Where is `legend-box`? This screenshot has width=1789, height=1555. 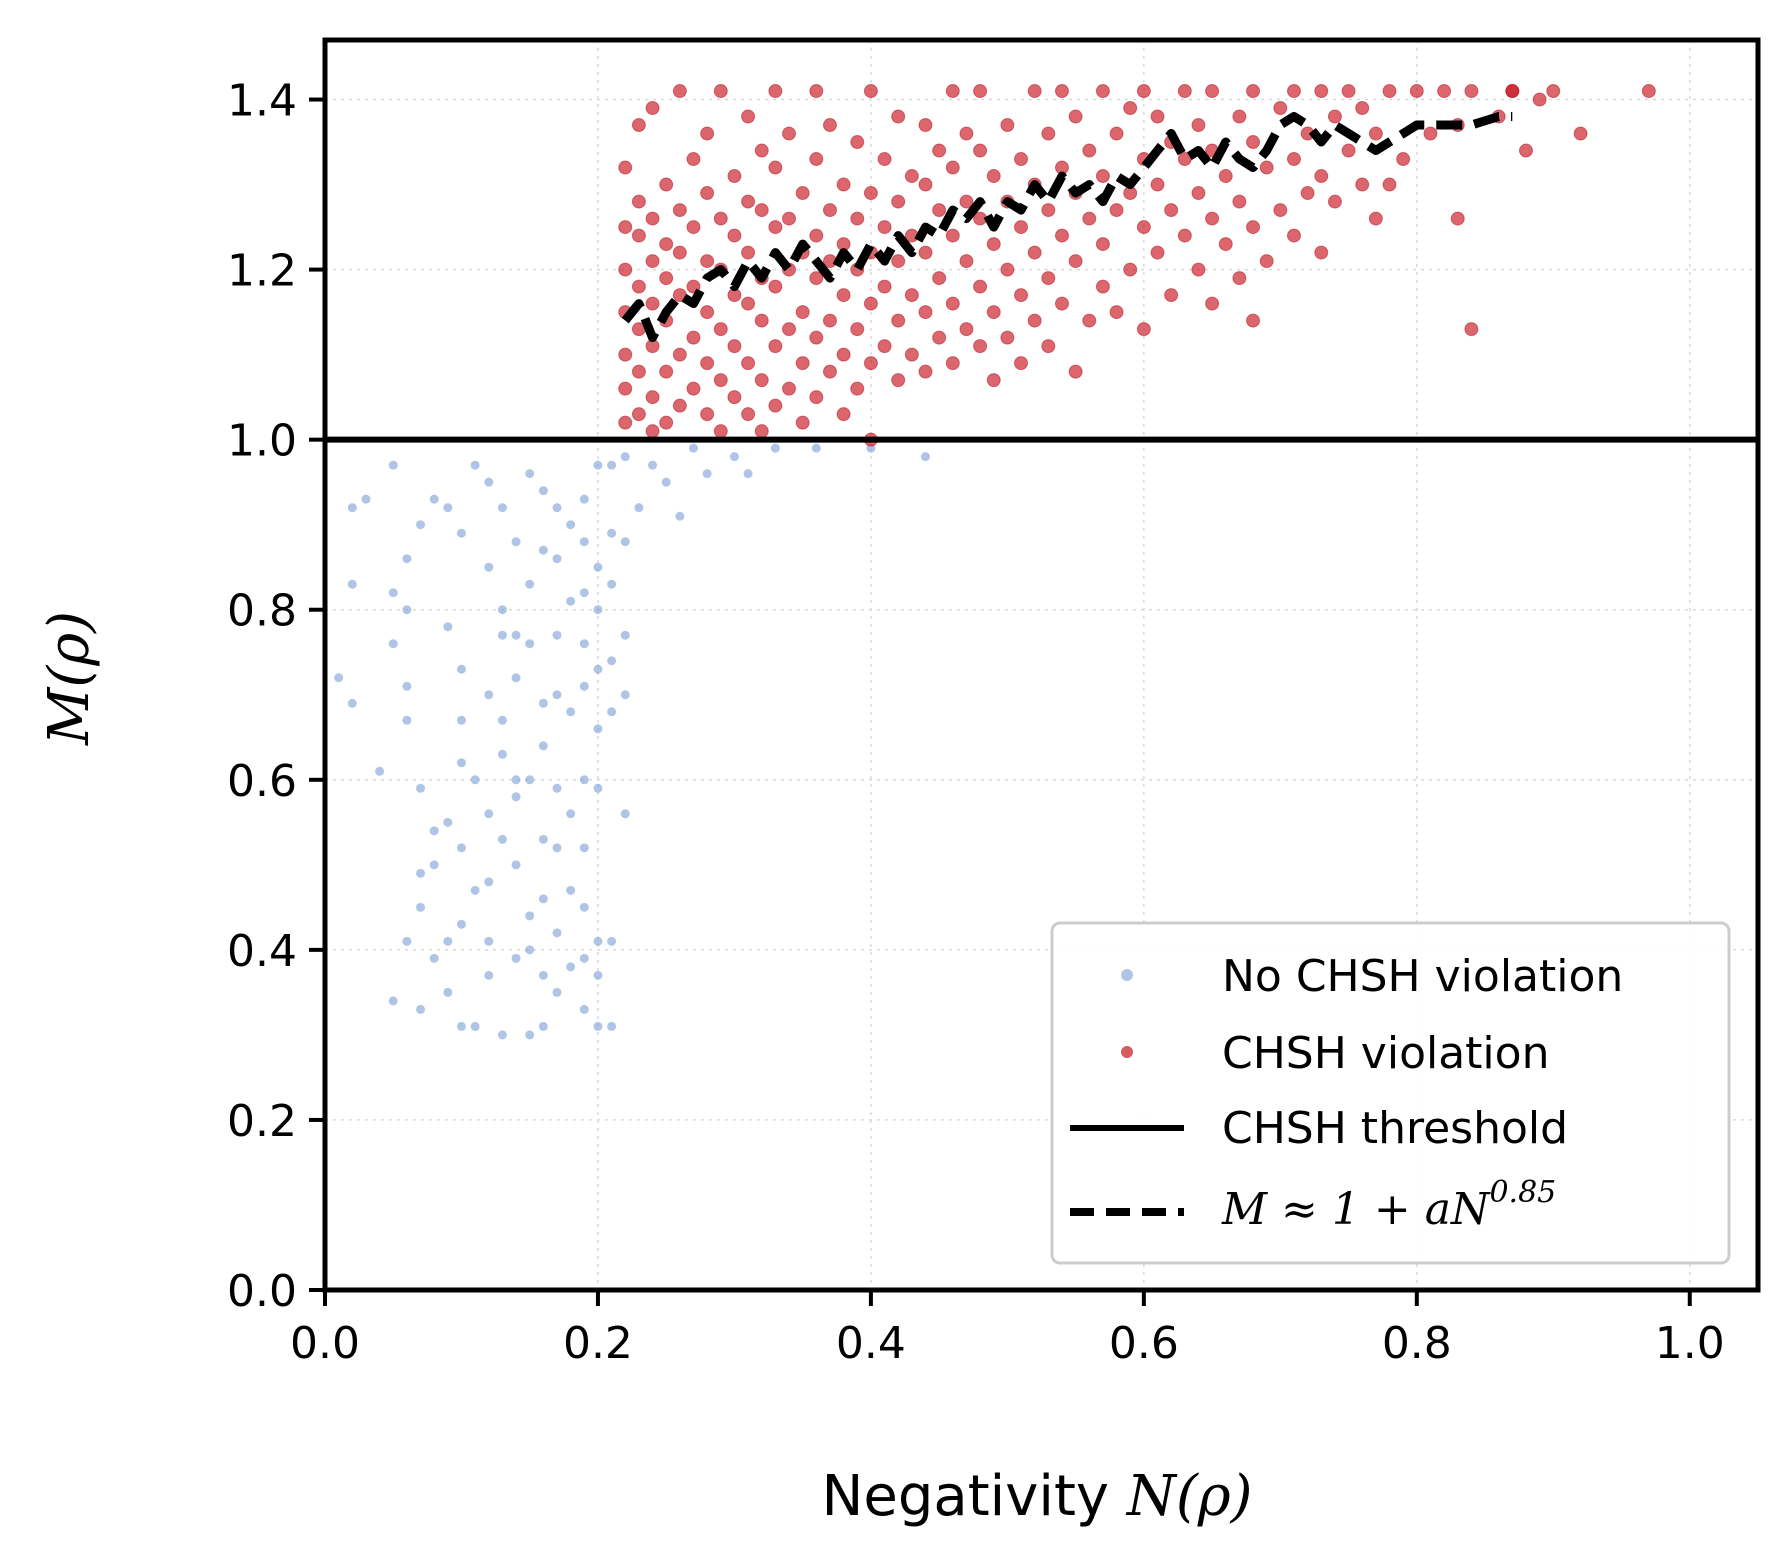 legend-box is located at coordinates (1390, 1093).